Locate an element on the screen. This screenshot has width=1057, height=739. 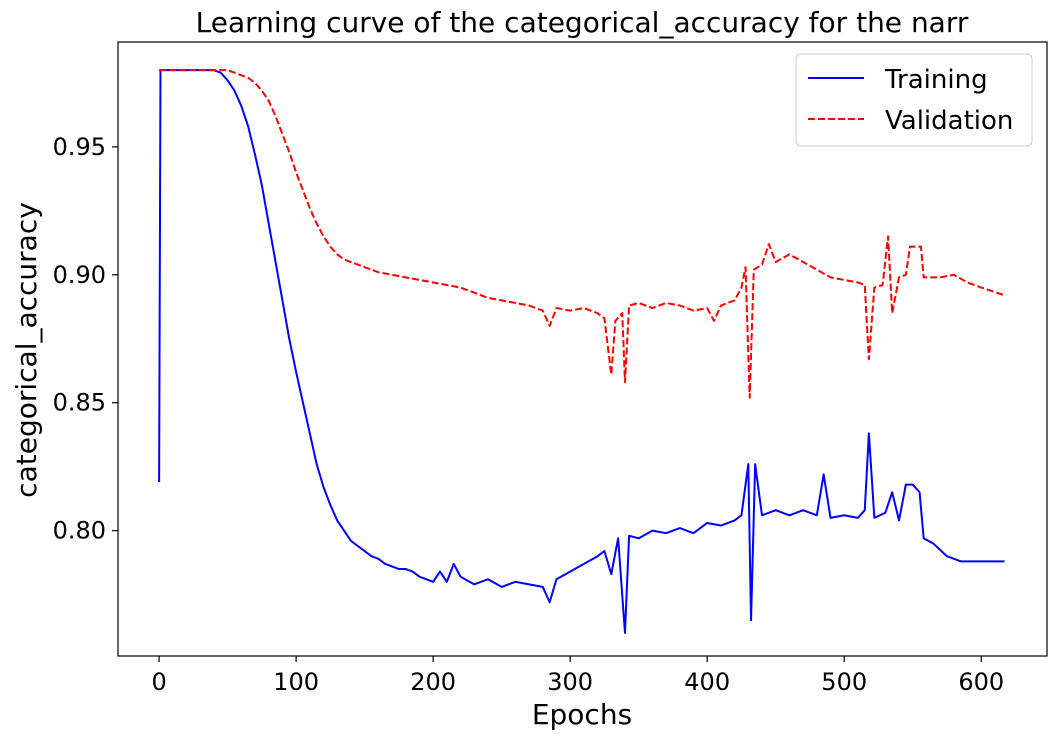
x-tick-label: 100 is located at coordinates (296, 682).